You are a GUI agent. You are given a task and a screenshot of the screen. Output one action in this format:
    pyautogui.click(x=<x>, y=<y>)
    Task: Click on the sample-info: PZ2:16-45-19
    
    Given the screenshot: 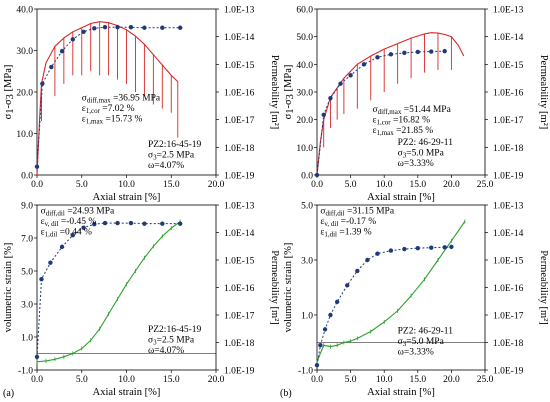 What is the action you would take?
    pyautogui.click(x=175, y=330)
    